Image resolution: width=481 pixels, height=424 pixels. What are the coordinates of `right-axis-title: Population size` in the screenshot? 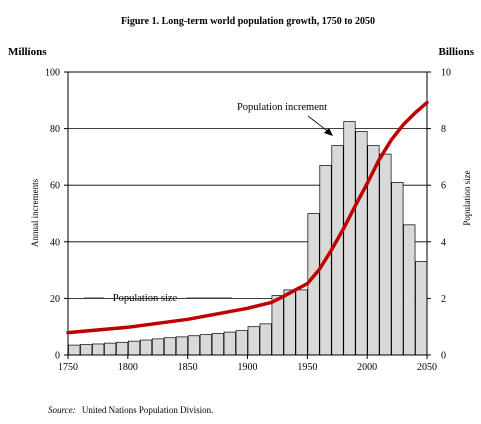 It's located at (467, 197).